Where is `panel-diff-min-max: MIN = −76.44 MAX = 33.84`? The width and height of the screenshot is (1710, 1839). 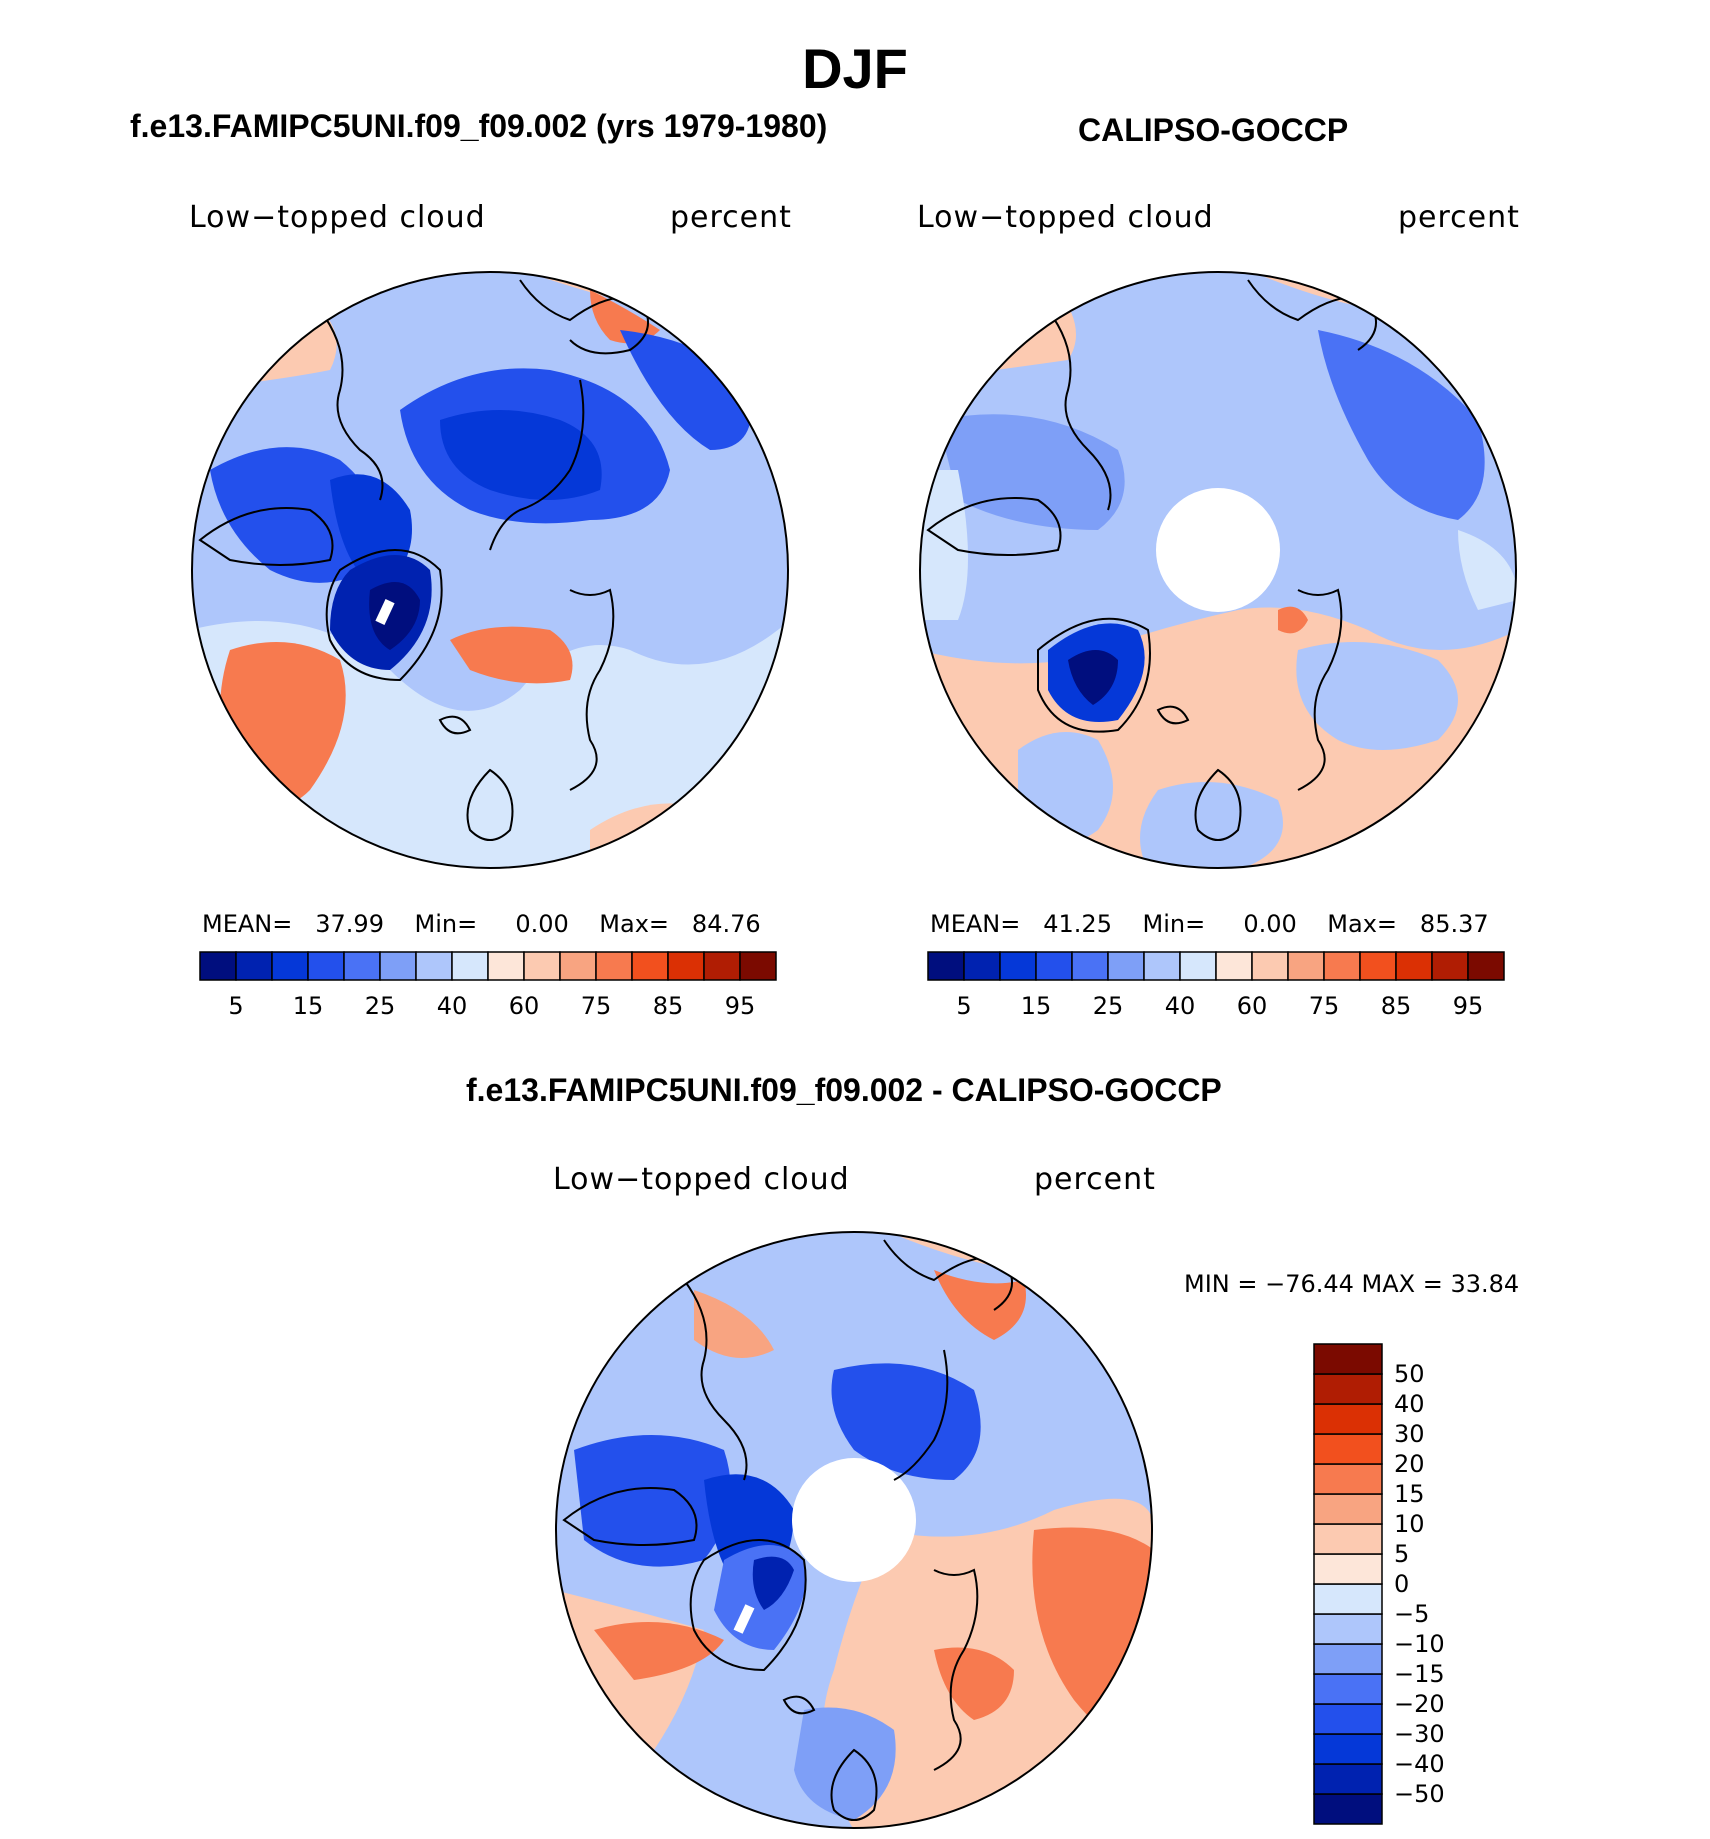
panel-diff-min-max: MIN = −76.44 MAX = 33.84 is located at coordinates (1352, 1284).